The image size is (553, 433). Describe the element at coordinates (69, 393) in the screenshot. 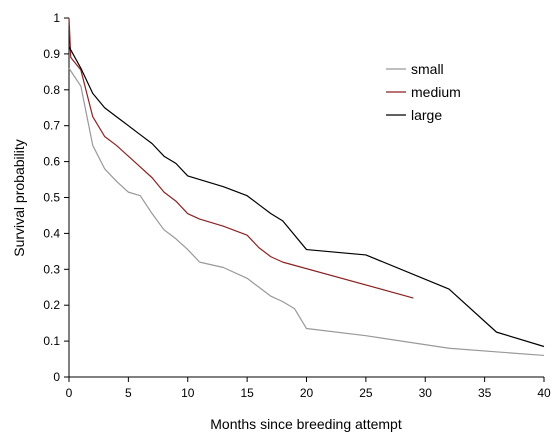

I see `x-tick-label: 0` at that location.